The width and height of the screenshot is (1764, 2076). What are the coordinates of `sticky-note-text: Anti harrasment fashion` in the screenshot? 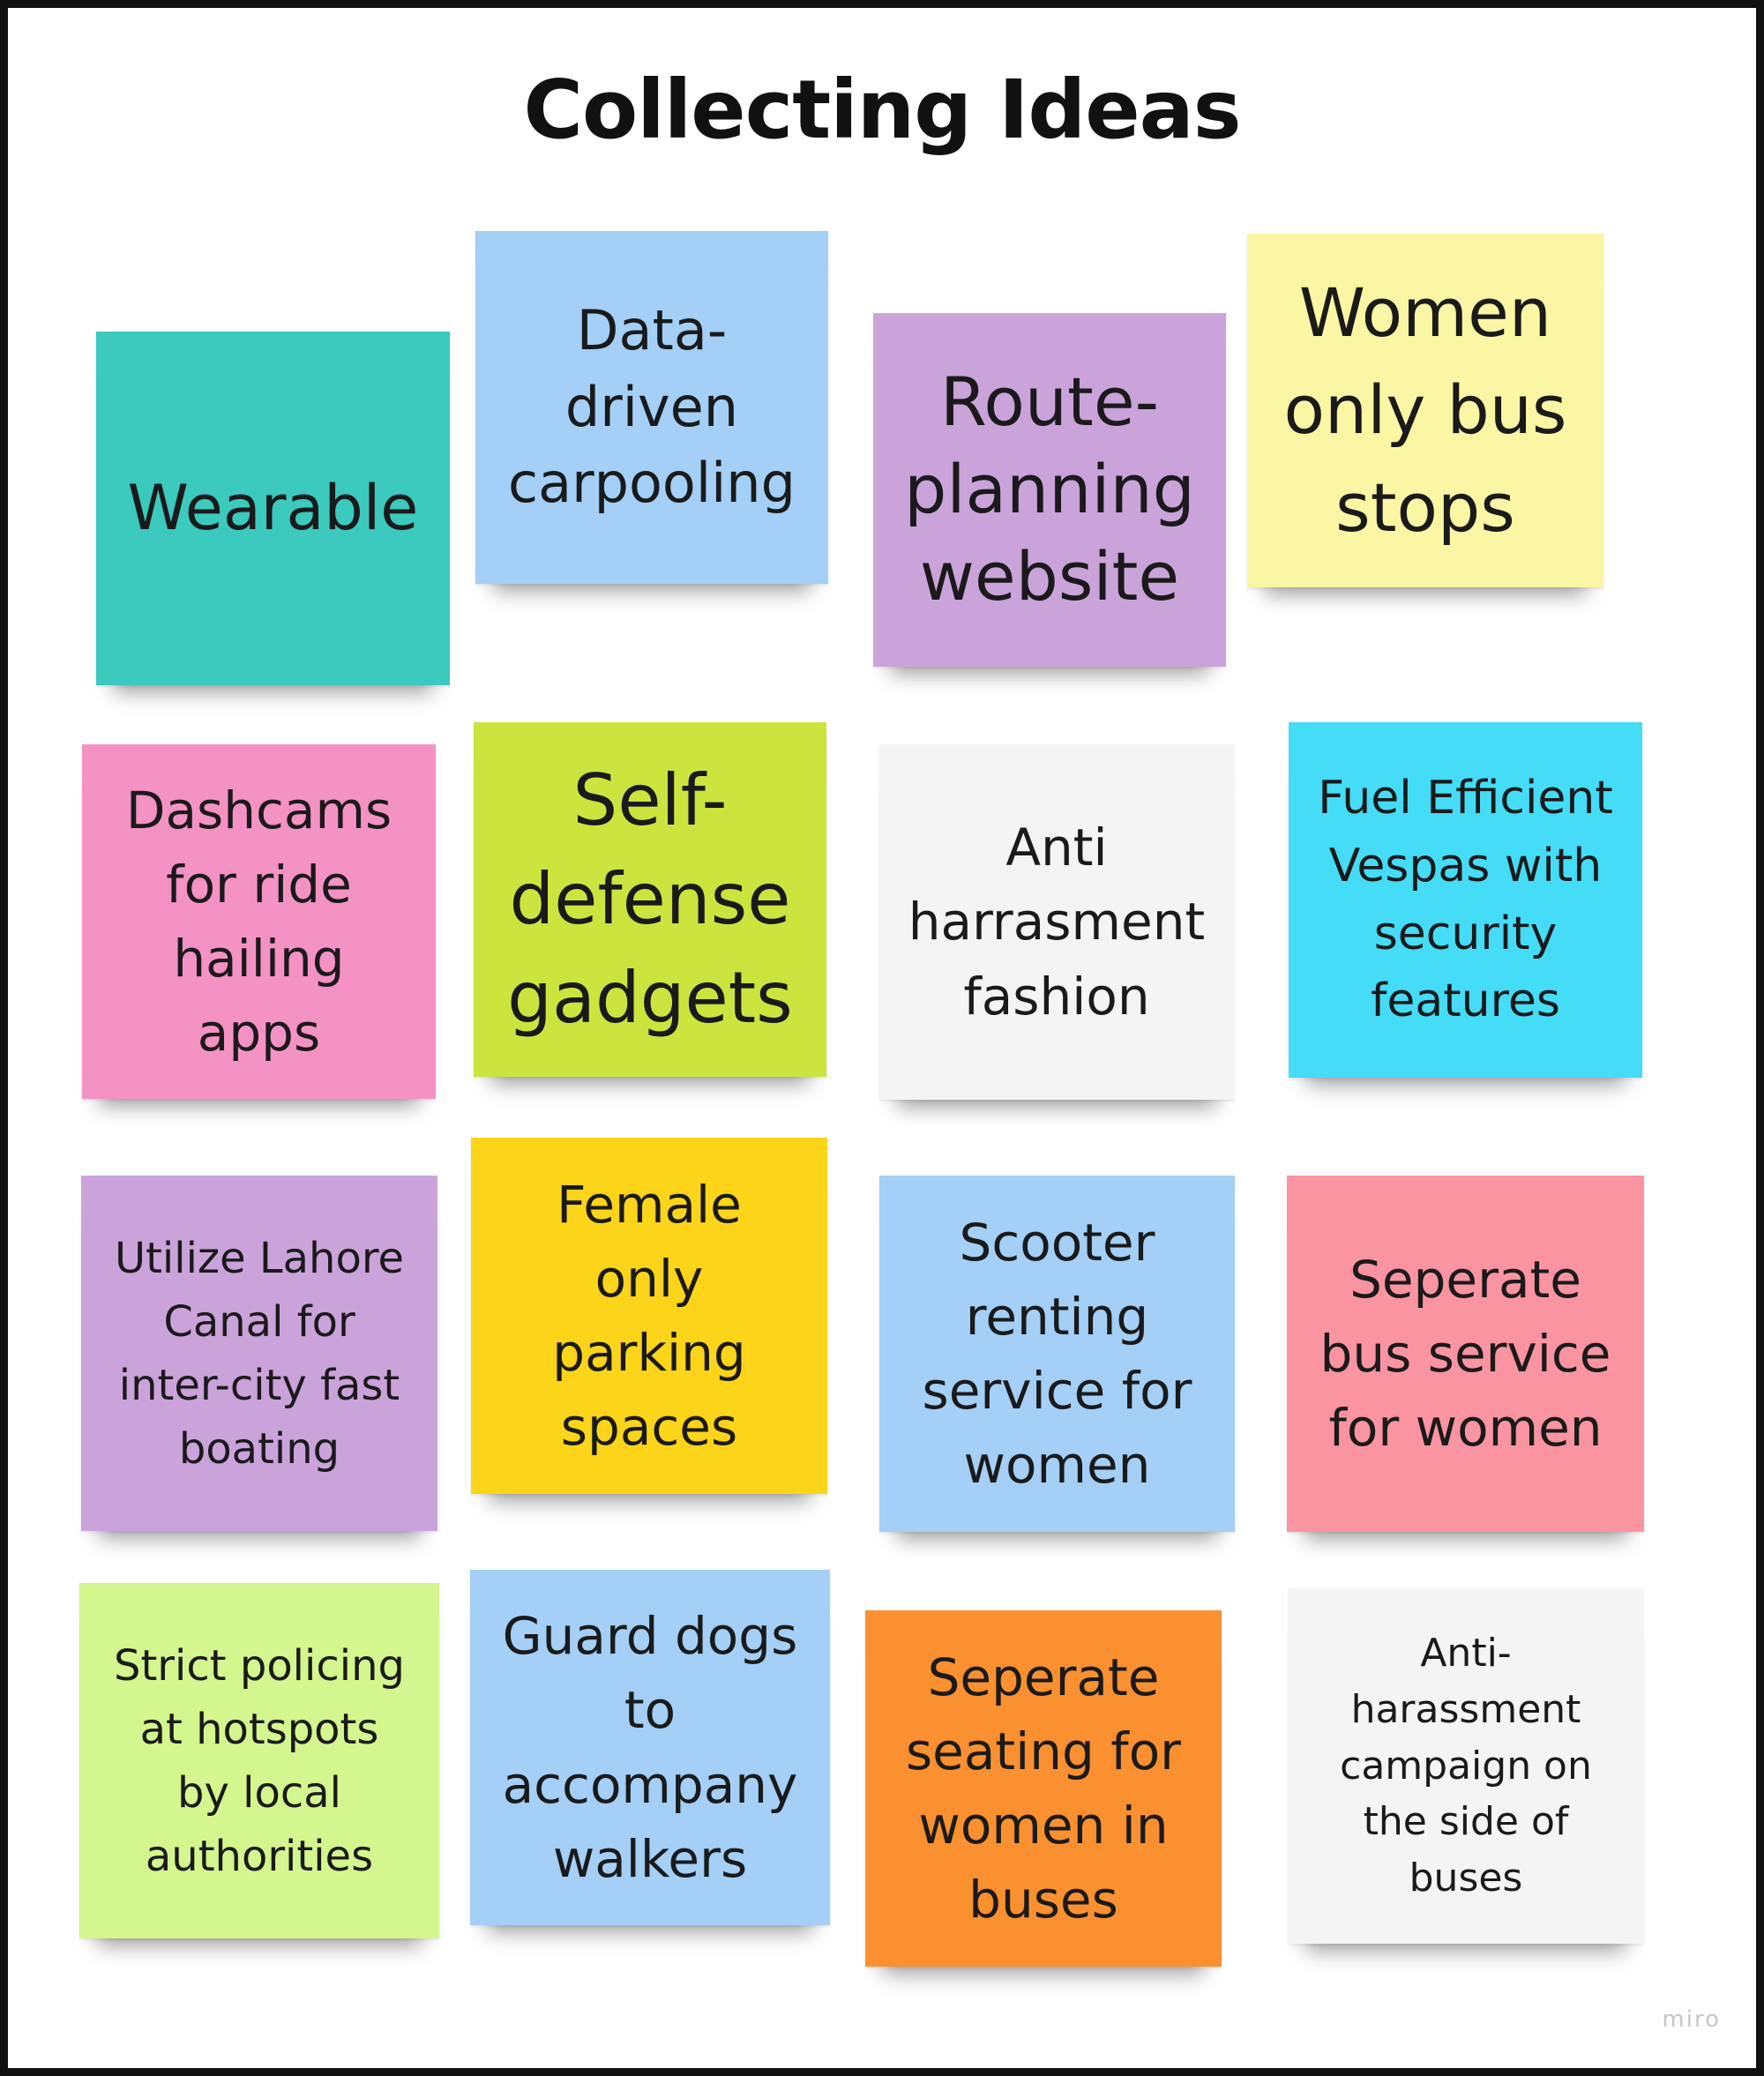 It's located at (1057, 922).